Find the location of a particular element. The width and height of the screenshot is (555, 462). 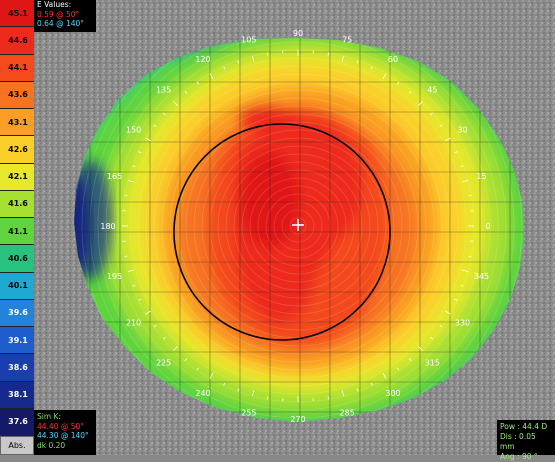

scale-swatch: 38.6 is located at coordinates (17, 367).